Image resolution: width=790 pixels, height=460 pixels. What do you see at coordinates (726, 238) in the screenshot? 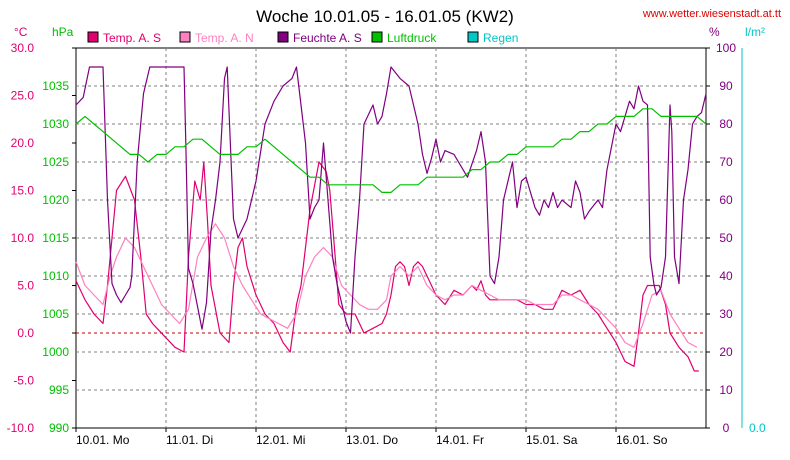
I see `humidity-tick-label: 50` at bounding box center [726, 238].